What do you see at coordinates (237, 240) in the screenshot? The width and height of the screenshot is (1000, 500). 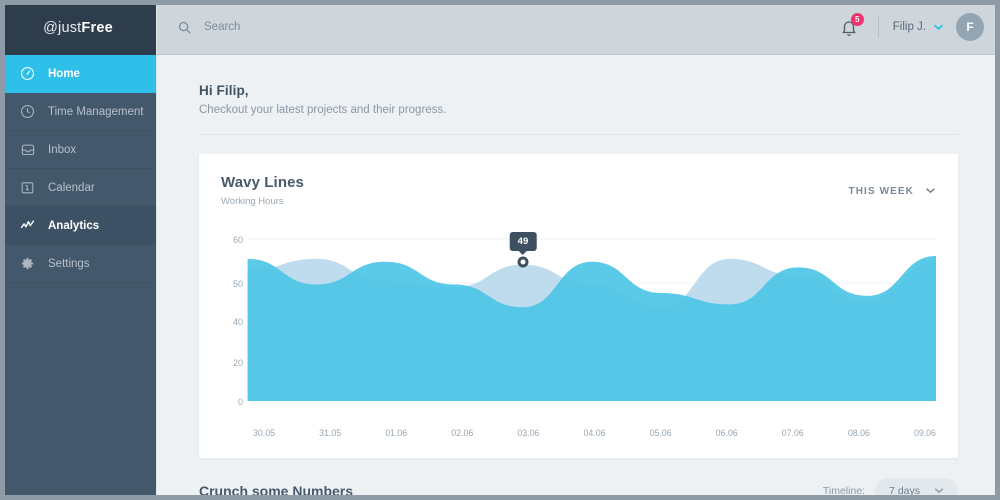 I see `y-tick-label: 60` at bounding box center [237, 240].